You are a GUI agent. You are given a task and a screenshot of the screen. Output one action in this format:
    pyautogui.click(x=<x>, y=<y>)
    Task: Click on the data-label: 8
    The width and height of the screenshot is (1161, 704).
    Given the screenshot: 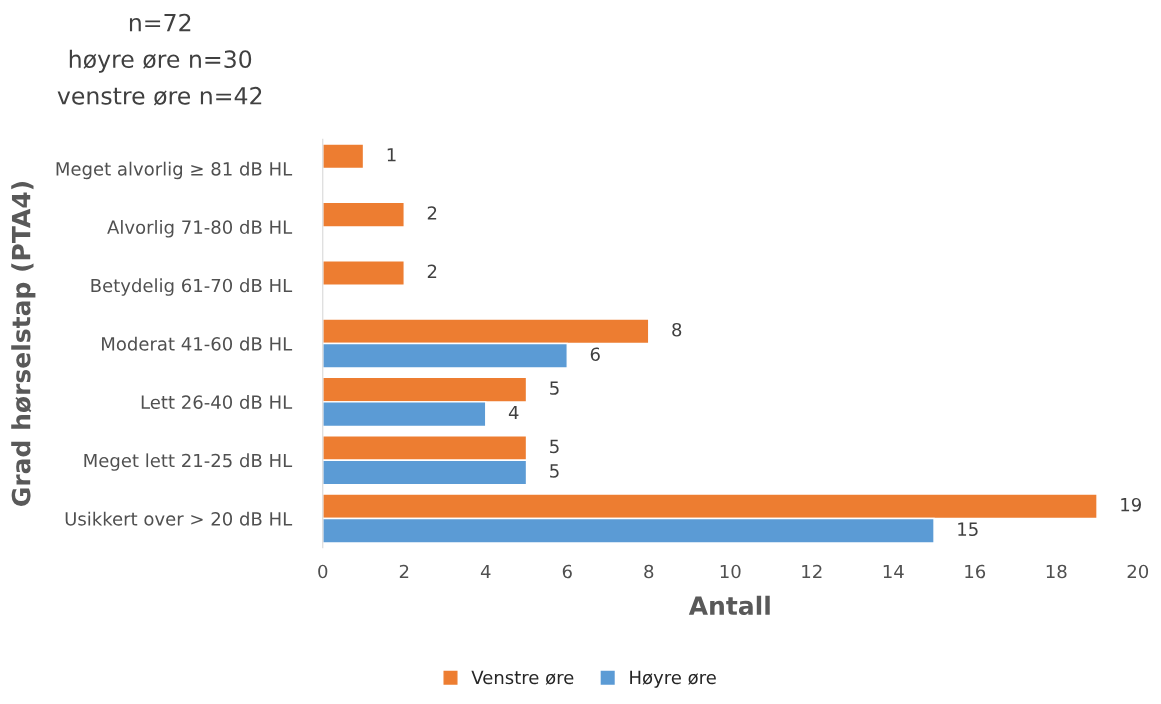 What is the action you would take?
    pyautogui.click(x=677, y=329)
    